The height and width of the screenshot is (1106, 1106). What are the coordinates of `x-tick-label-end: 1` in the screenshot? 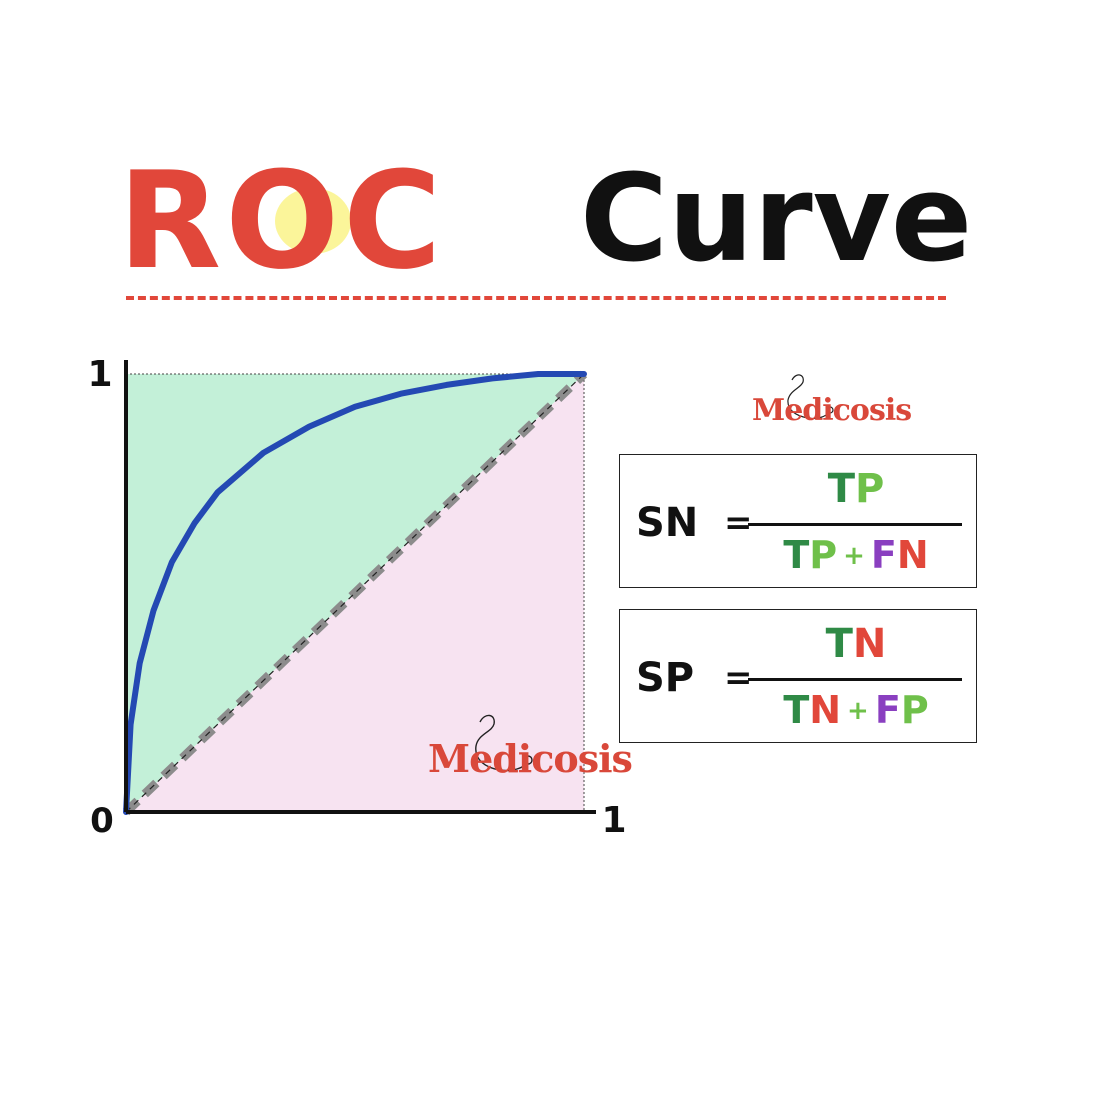 It's located at (613, 820).